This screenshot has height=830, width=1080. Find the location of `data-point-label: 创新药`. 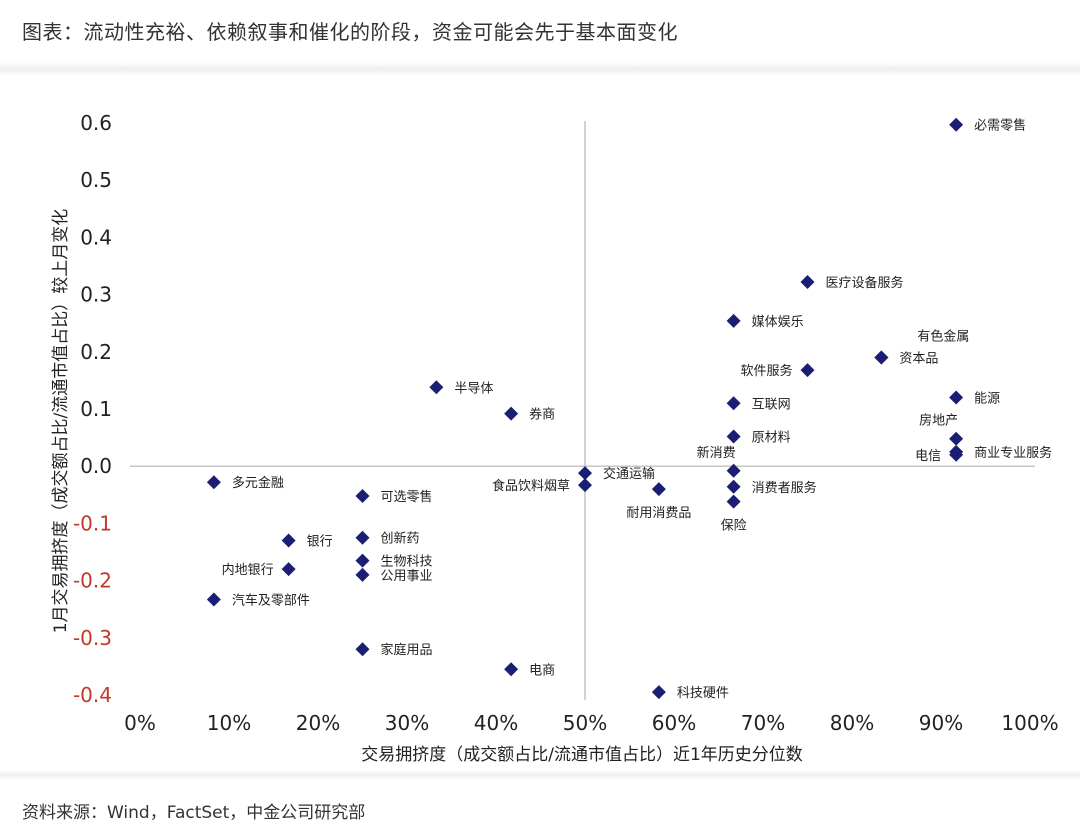

data-point-label: 创新药 is located at coordinates (400, 539).